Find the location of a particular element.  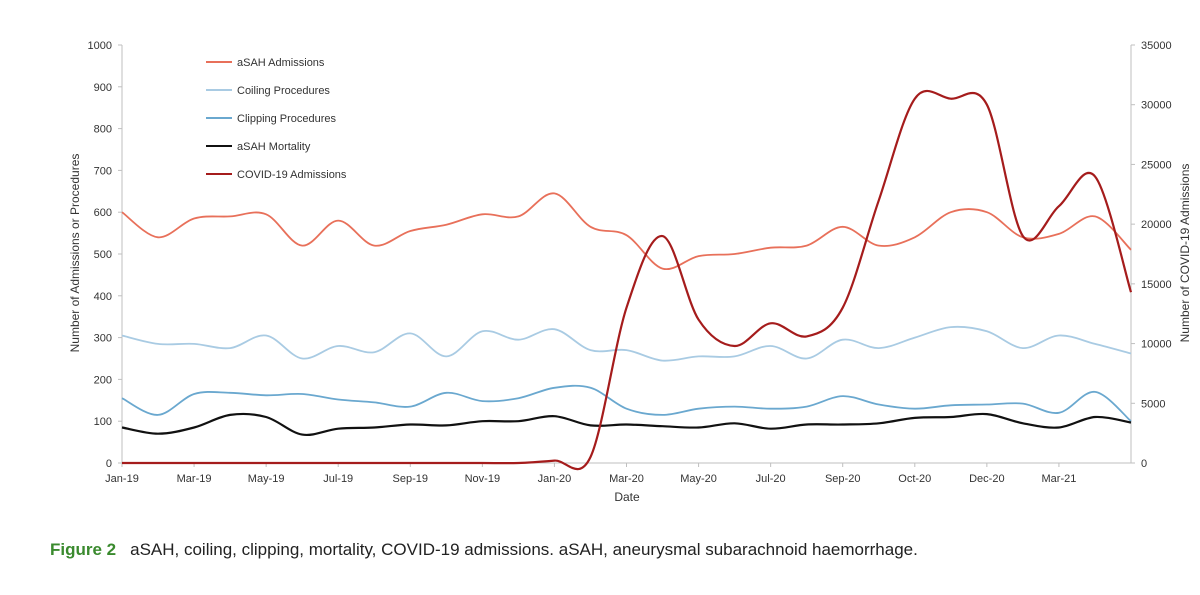

series-line-coiling-procedures is located at coordinates (626, 343).